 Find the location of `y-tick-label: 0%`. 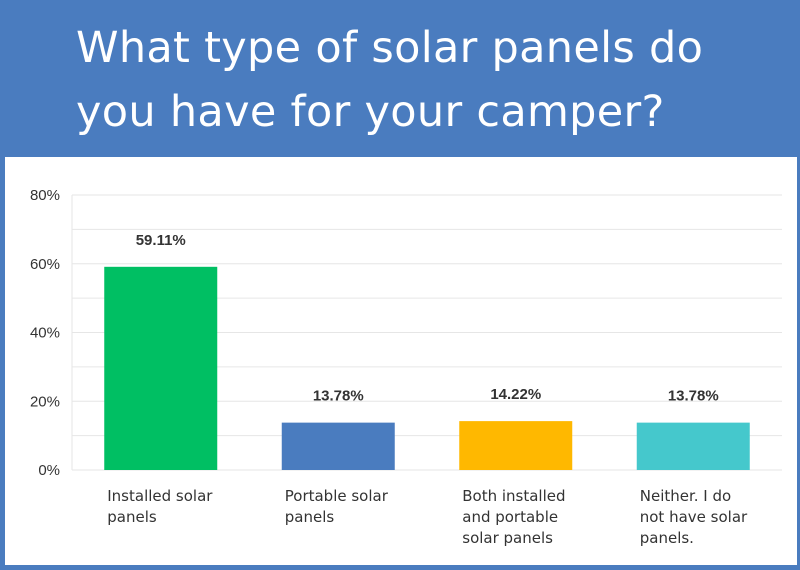

y-tick-label: 0% is located at coordinates (49, 470).